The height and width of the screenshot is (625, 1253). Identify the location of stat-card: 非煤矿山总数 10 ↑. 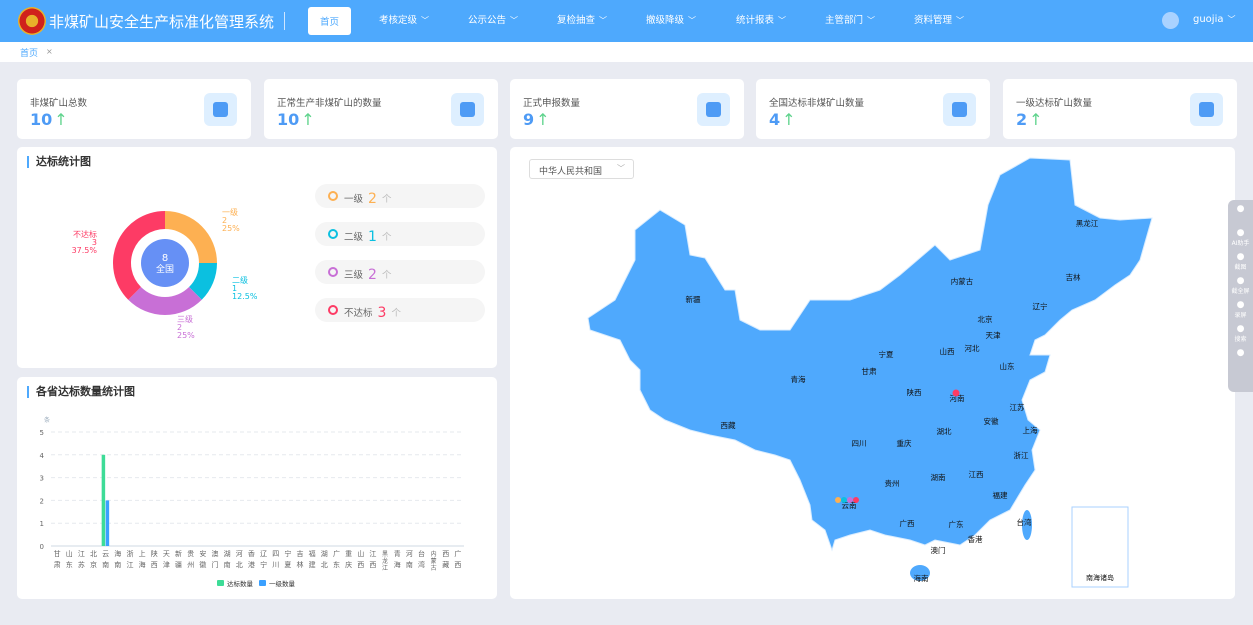
(134, 109).